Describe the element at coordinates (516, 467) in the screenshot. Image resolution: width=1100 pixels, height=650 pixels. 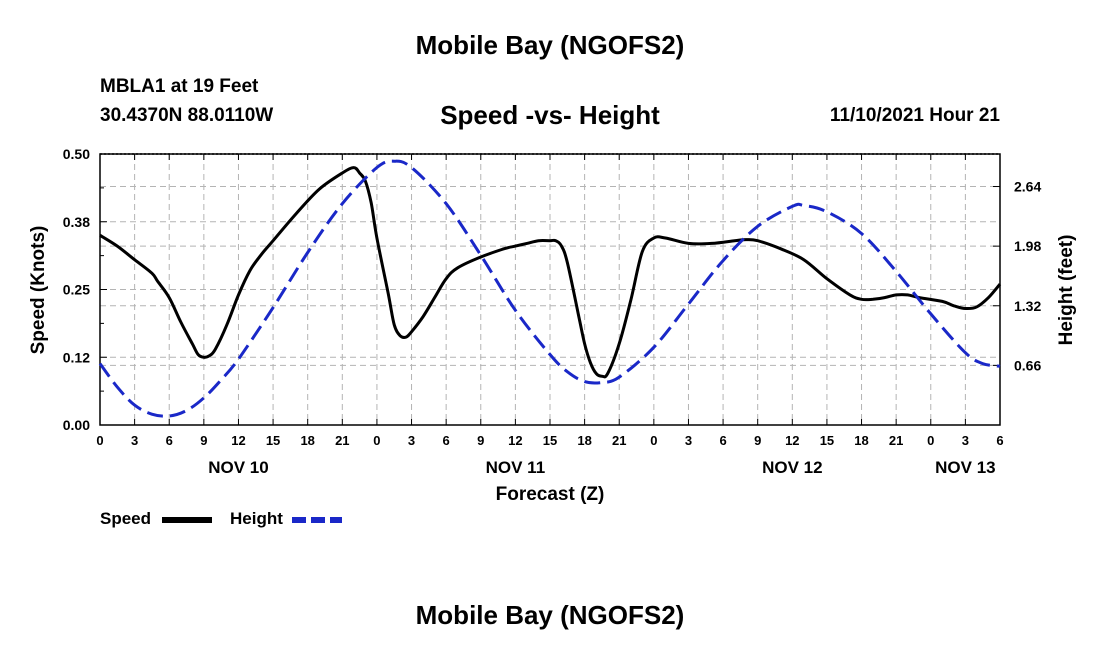
I see `x-day-label: NOV 11` at that location.